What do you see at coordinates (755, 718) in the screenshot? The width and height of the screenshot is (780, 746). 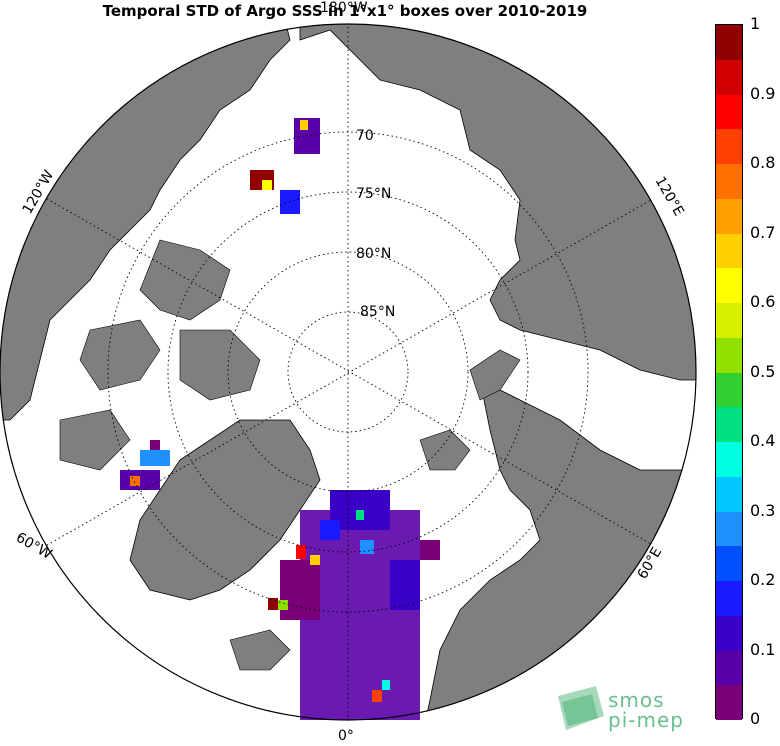 I see `colorbar-tick-label: 0` at bounding box center [755, 718].